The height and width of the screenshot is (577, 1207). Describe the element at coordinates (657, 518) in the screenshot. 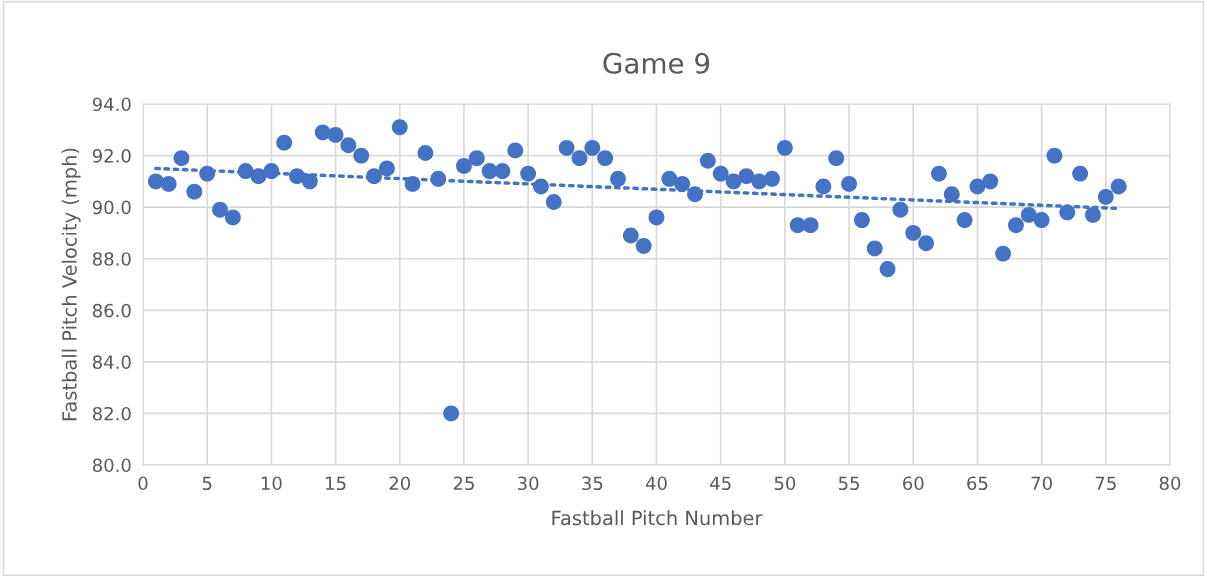

I see `x-axis-title: Fastball Pitch Number` at that location.